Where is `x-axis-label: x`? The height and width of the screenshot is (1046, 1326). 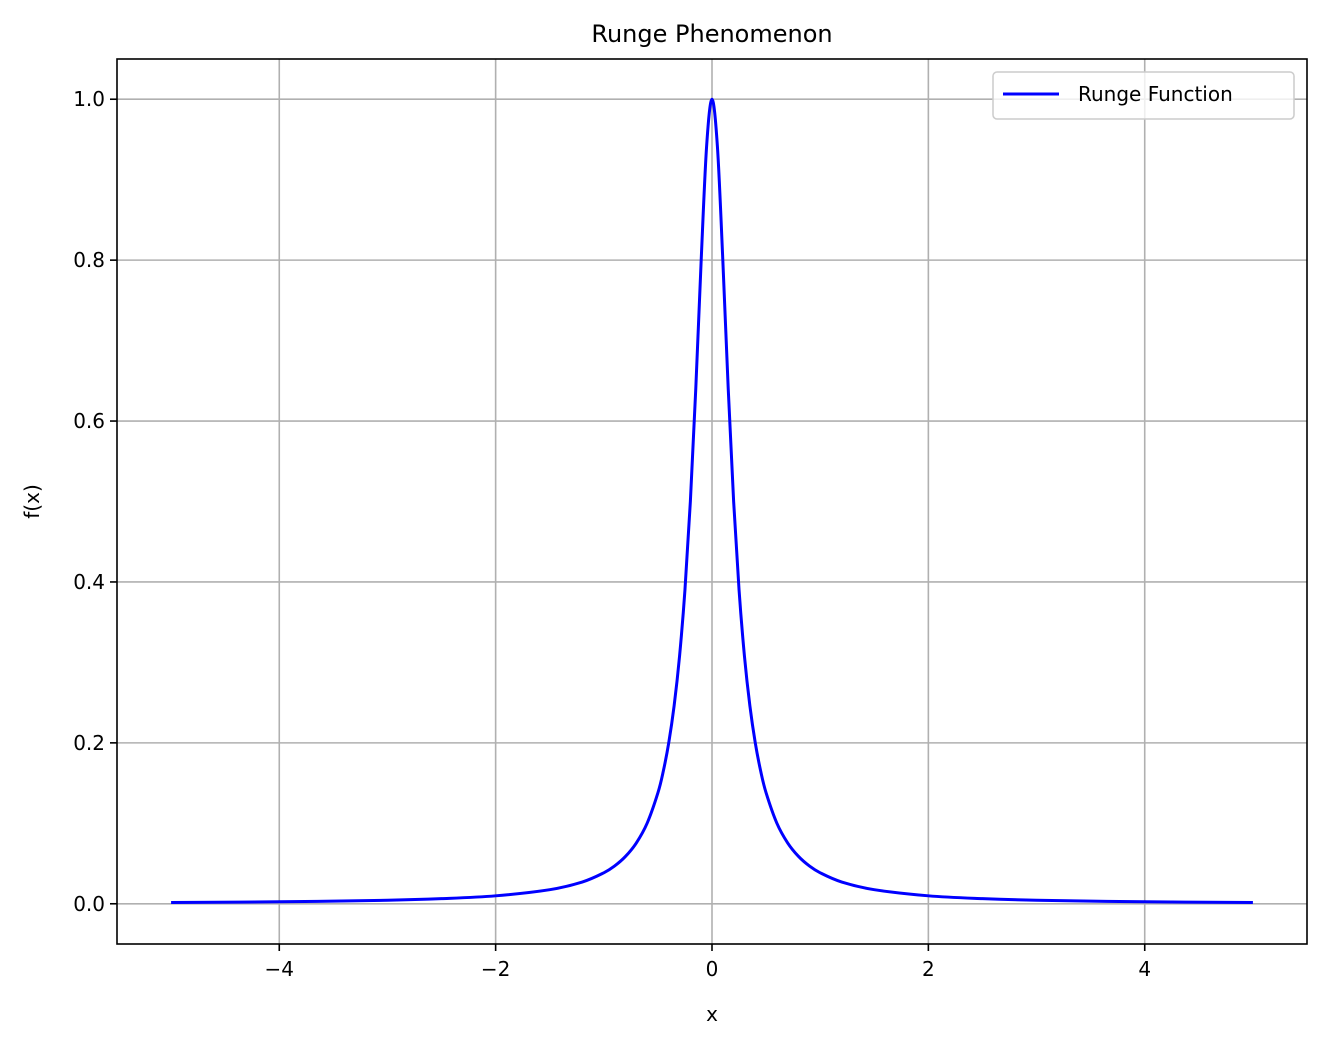 x-axis-label: x is located at coordinates (712, 1014).